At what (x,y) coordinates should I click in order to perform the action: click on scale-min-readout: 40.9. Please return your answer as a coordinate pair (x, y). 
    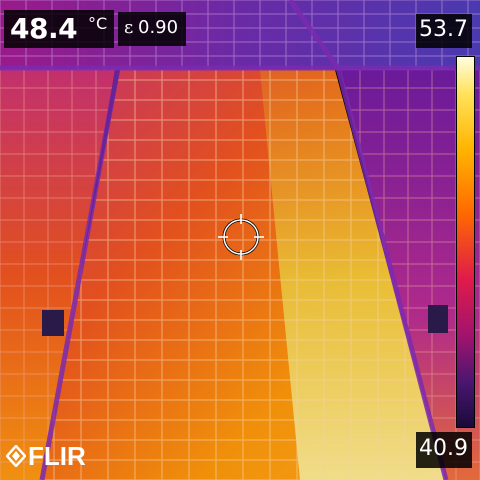
    Looking at the image, I should click on (444, 450).